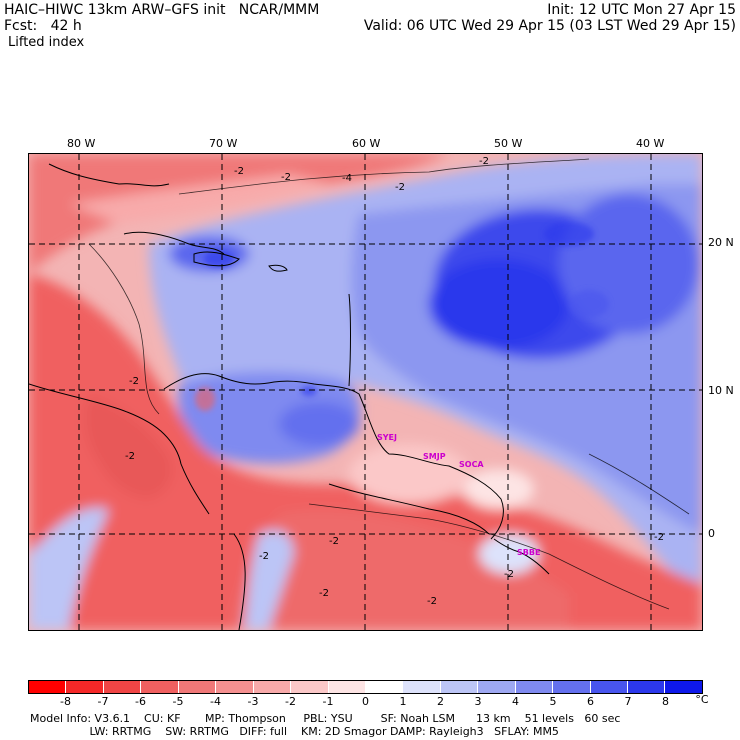 The image size is (740, 740). I want to click on colorbar-tick-label: -5, so click(178, 701).